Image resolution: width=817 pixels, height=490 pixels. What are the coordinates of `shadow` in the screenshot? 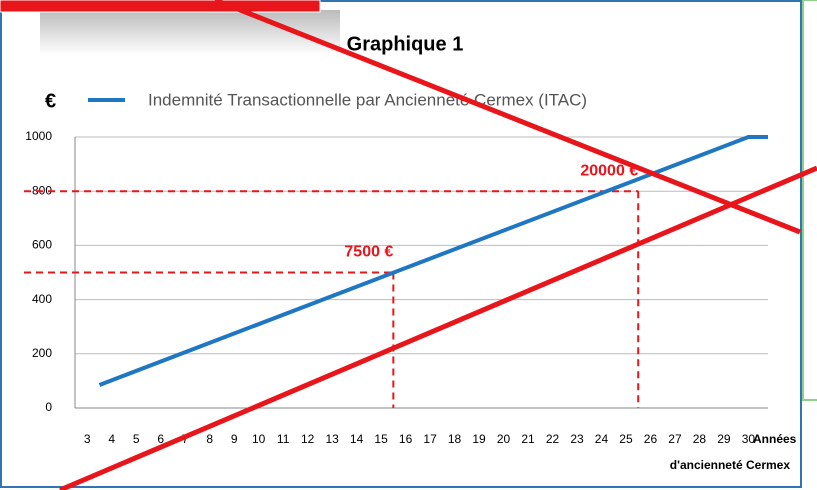 It's located at (190, 32).